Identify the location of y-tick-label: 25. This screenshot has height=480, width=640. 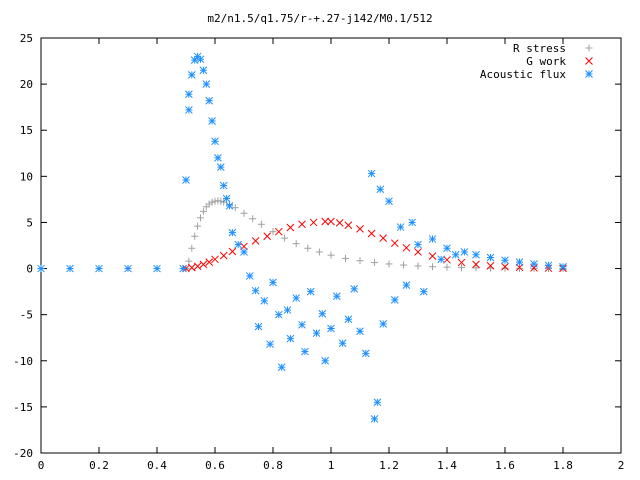
(26, 38).